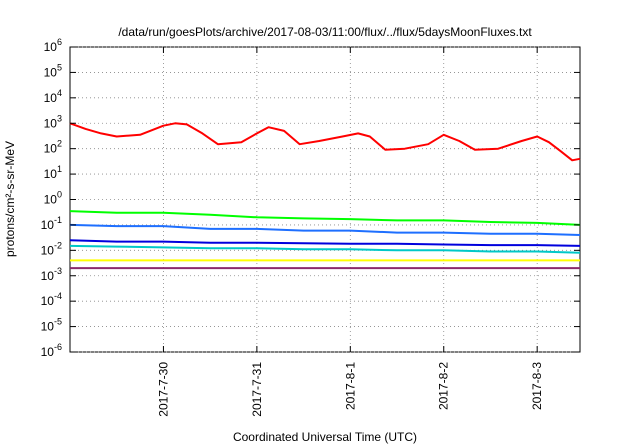 The image size is (640, 448). I want to click on x-tick-label: 2017-7-31, so click(257, 389).